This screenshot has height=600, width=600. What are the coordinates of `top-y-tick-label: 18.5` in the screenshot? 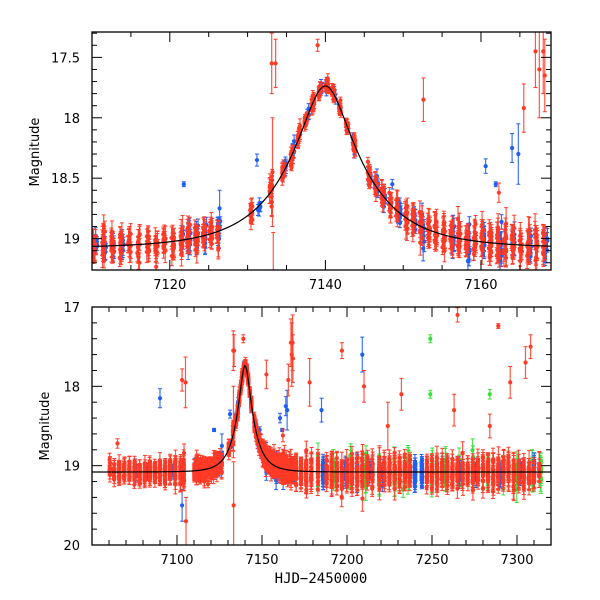 It's located at (65, 179).